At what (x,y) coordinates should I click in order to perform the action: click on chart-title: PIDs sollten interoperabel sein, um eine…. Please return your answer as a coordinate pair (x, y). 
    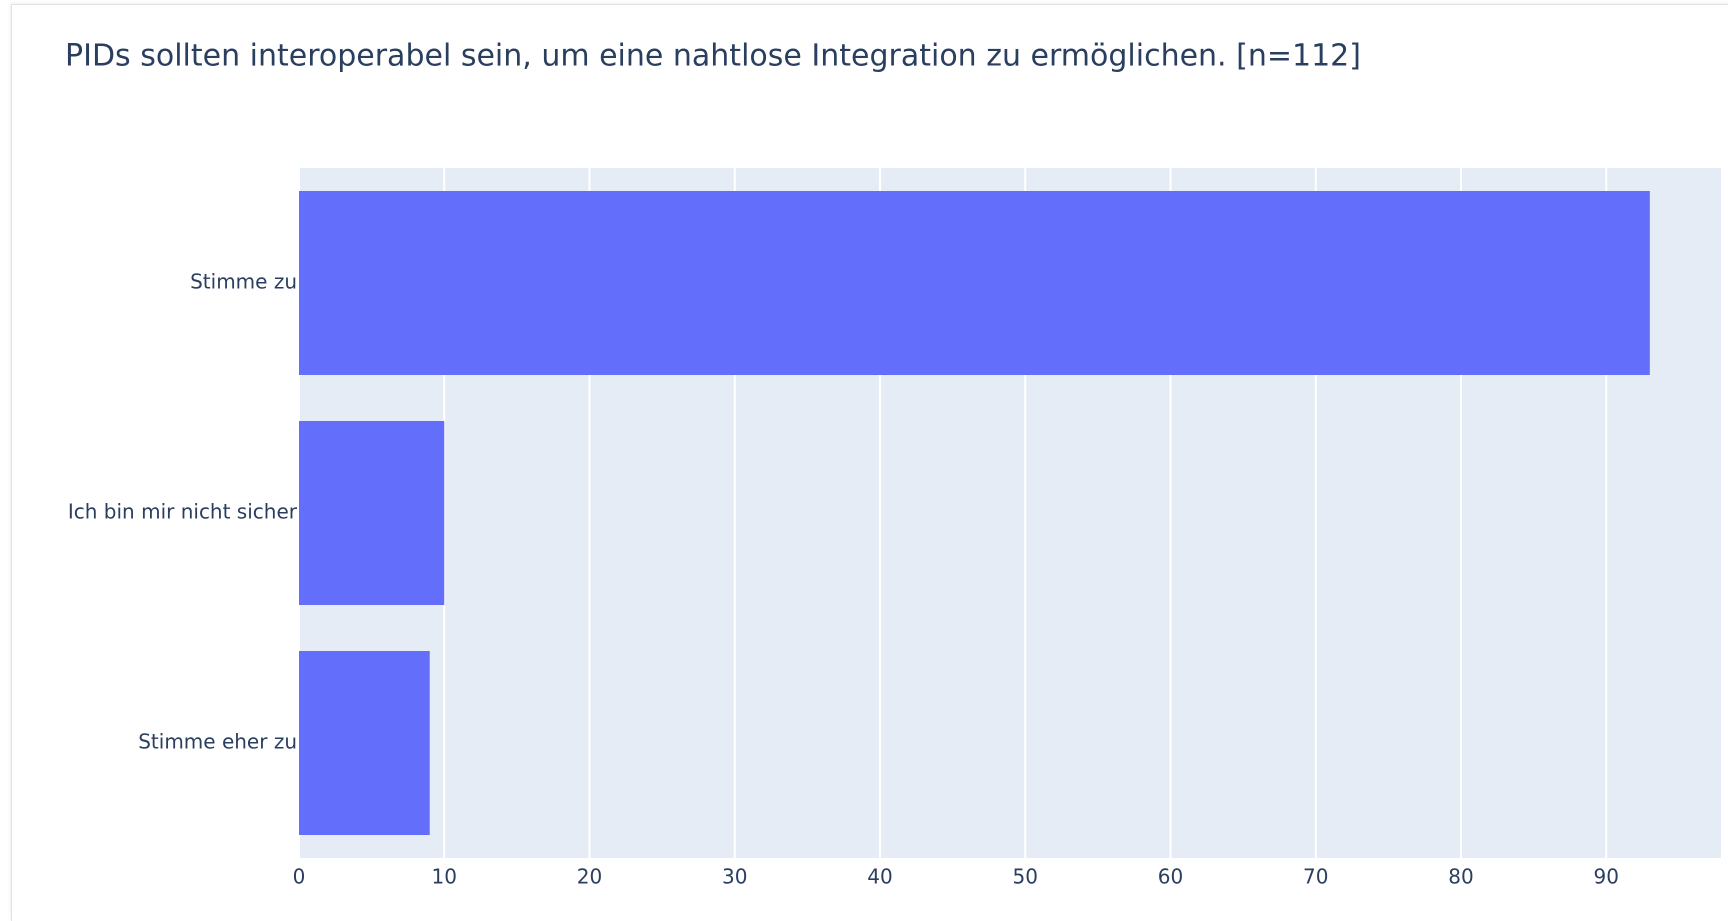
    Looking at the image, I should click on (713, 56).